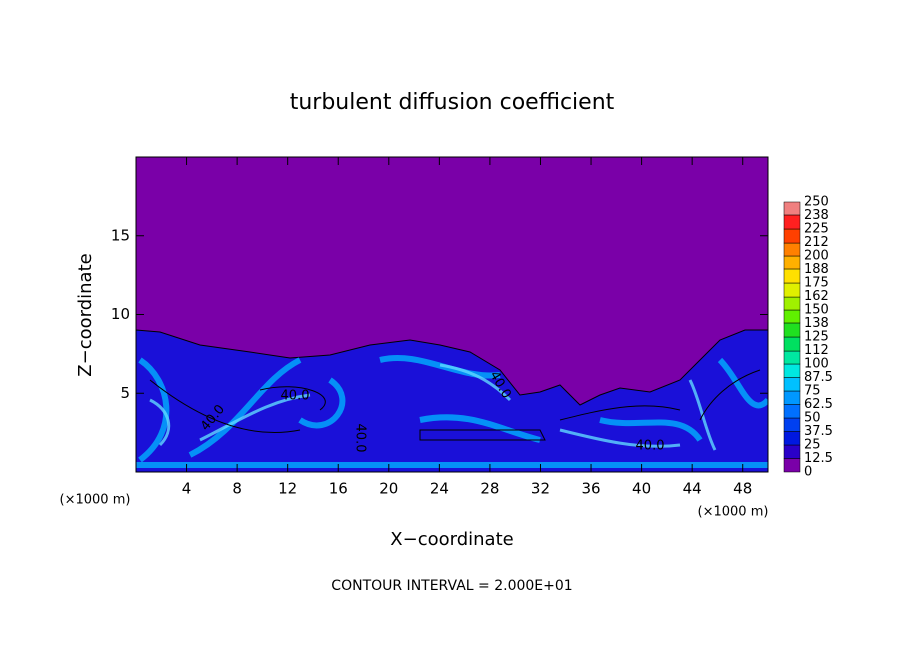 This screenshot has width=904, height=654. What do you see at coordinates (812, 418) in the screenshot?
I see `colorbar-label: 50` at bounding box center [812, 418].